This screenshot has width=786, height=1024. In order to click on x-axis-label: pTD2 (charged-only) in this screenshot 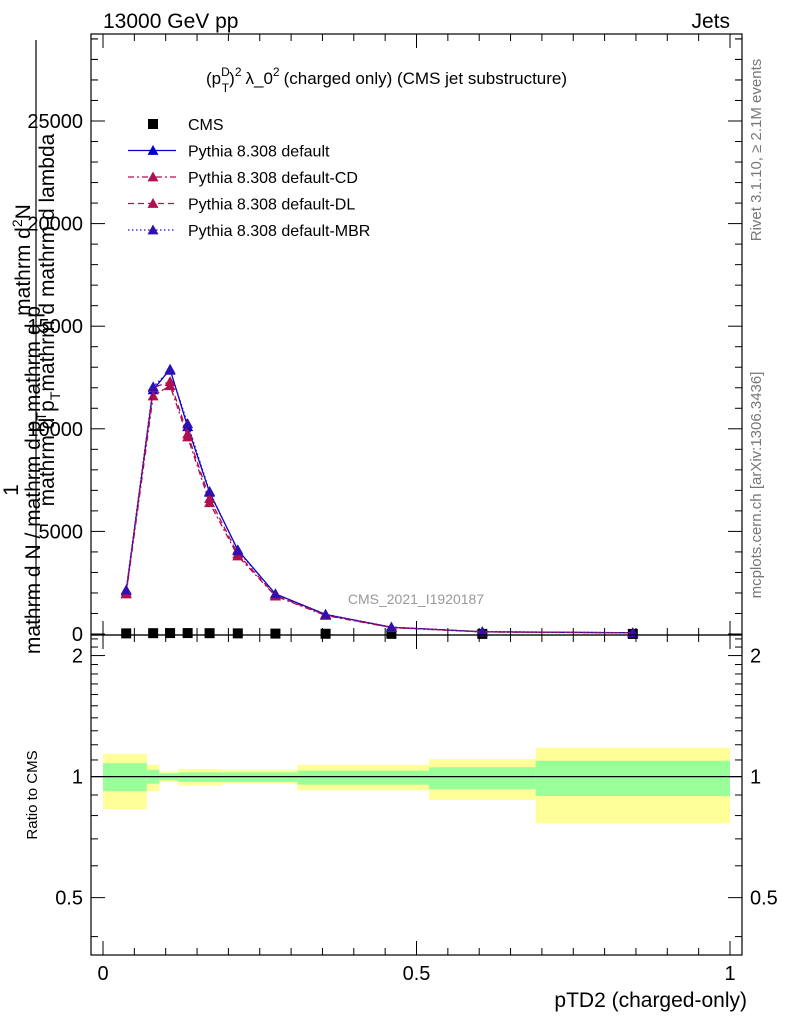, I will do `click(650, 1000)`.